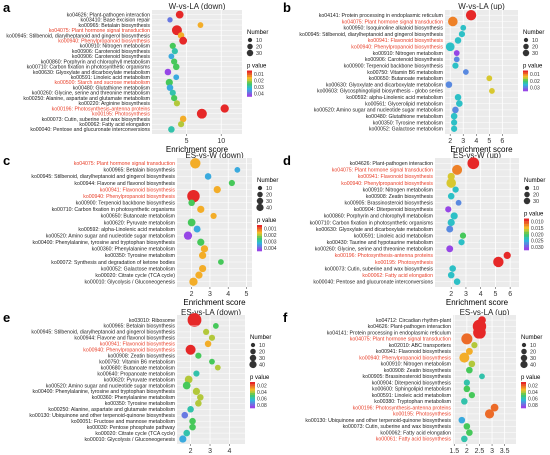  I want to click on size-legend-label: 30, so click(262, 359).